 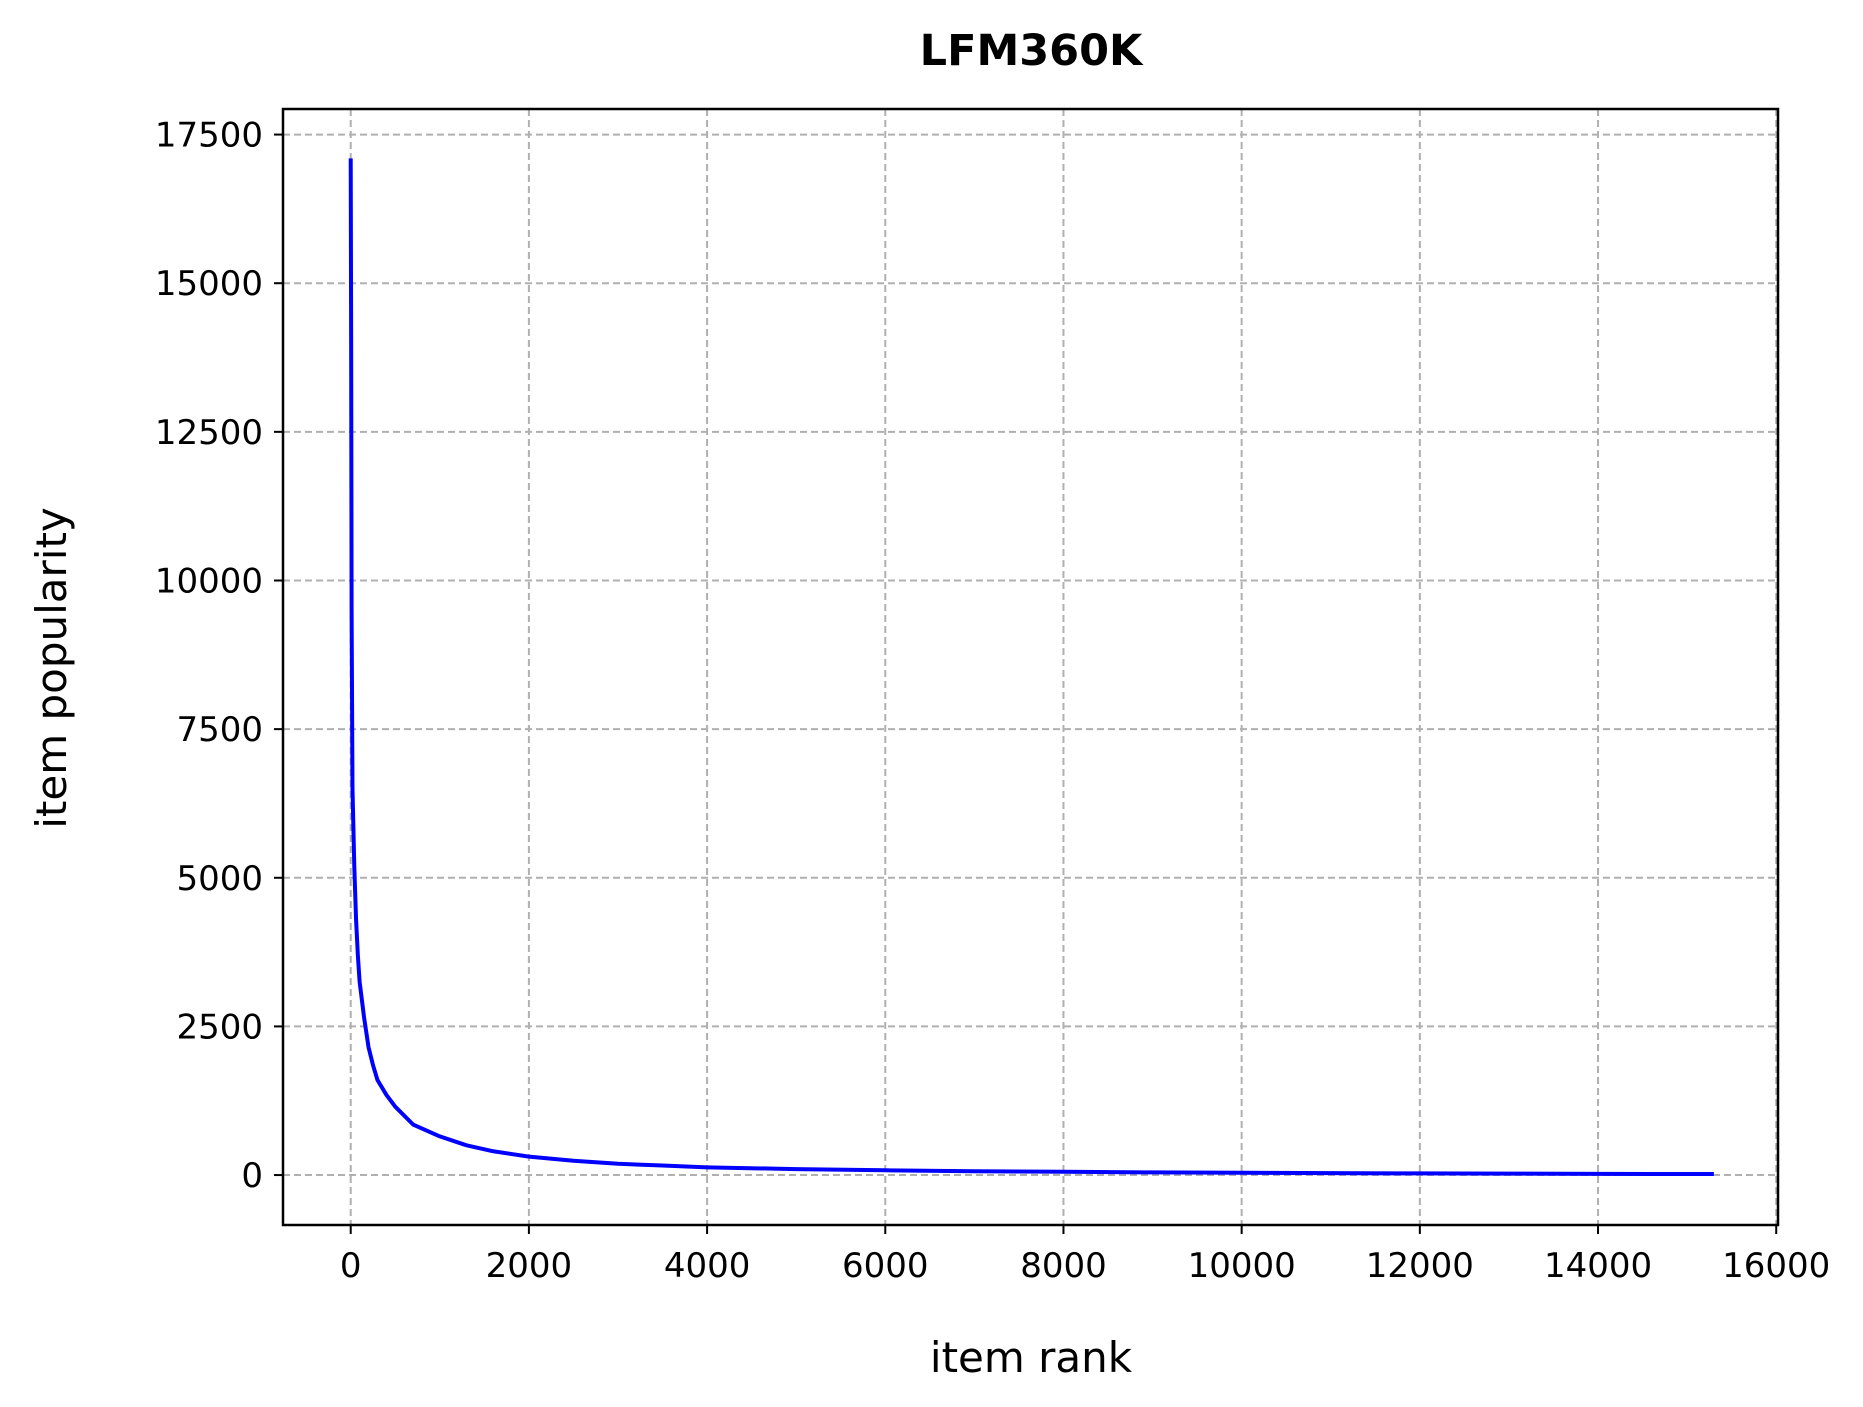 I want to click on x-tick-label: 2000, so click(x=529, y=1266).